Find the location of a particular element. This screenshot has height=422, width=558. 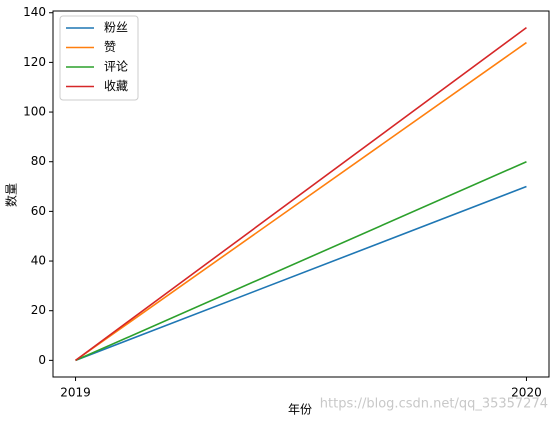

y-tick-label: 100 is located at coordinates (34, 112).